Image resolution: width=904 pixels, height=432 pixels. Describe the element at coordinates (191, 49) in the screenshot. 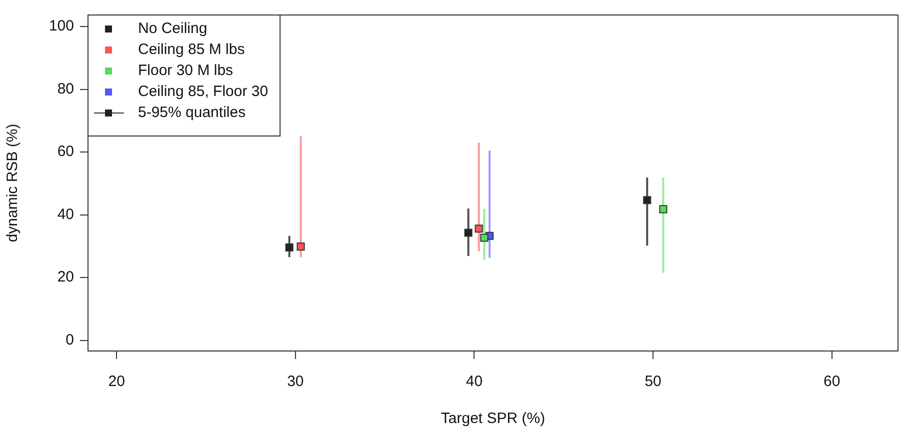

I see `legend-label: Ceiling 85 M lbs` at that location.